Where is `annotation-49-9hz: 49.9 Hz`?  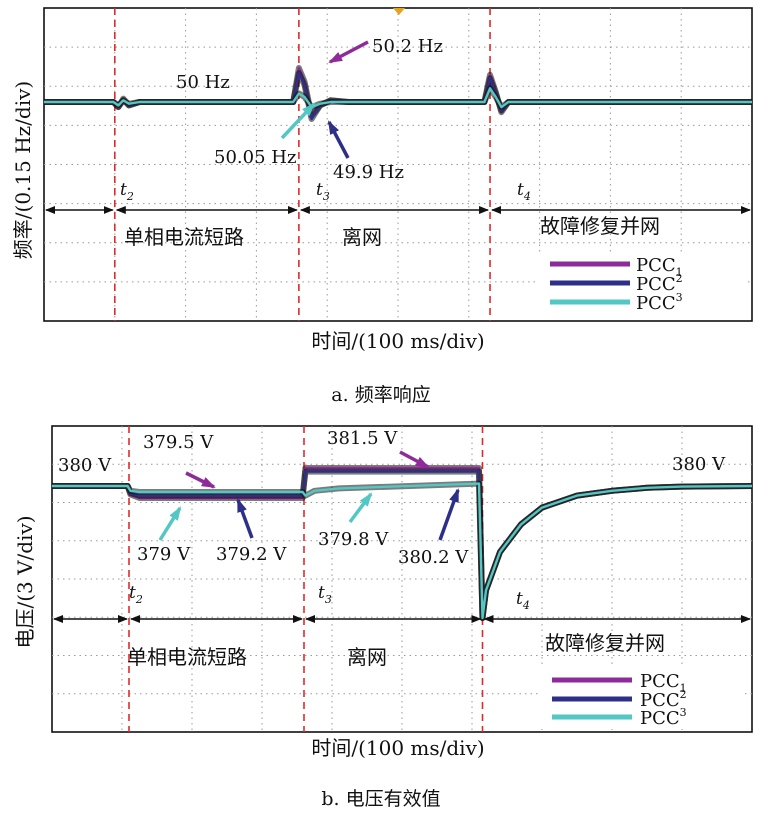 annotation-49-9hz: 49.9 Hz is located at coordinates (368, 172).